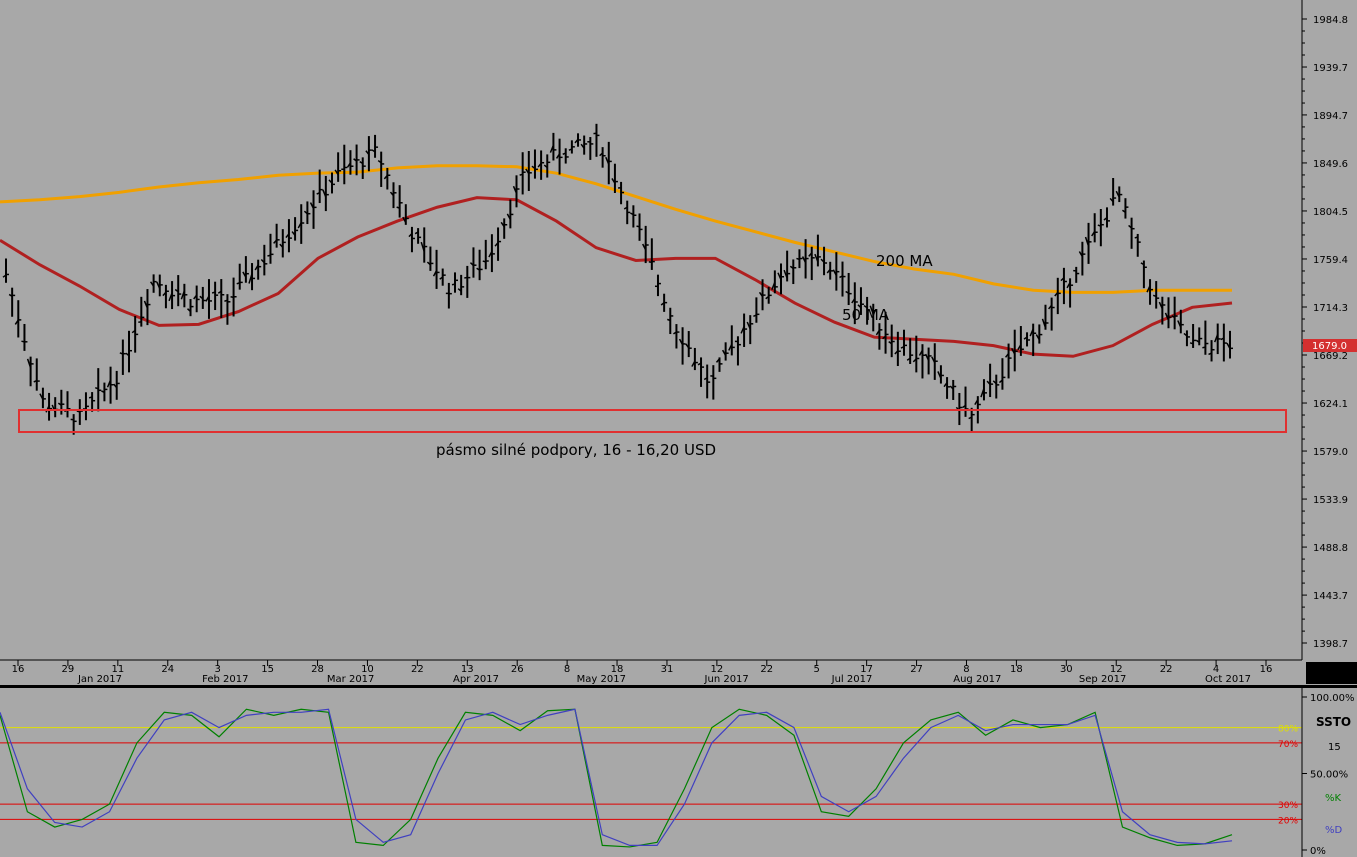 The image size is (1357, 857). I want to click on price-tick-label: 1624.1, so click(1330, 404).